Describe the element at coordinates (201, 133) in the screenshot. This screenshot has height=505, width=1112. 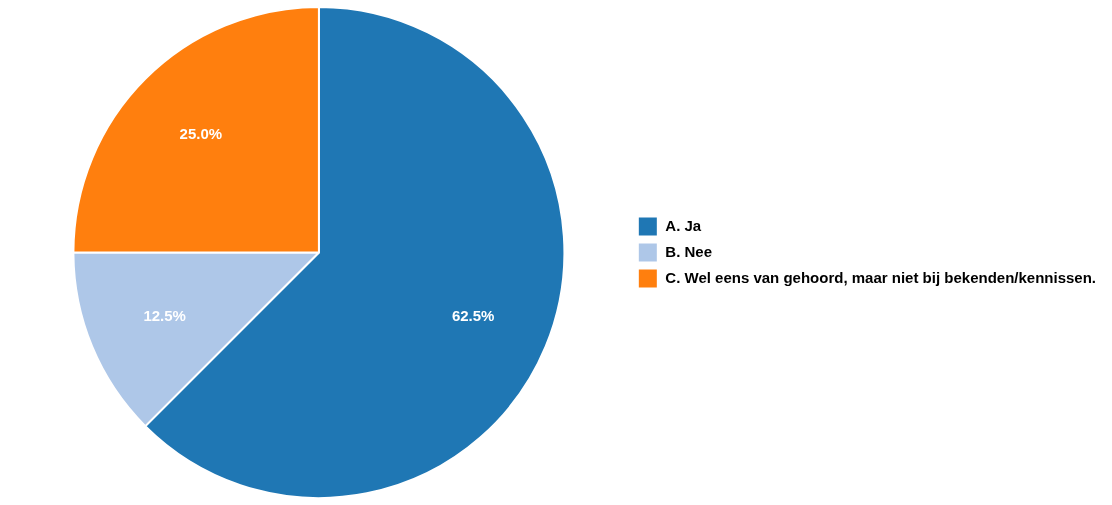
I see `data-label: 25.0%` at that location.